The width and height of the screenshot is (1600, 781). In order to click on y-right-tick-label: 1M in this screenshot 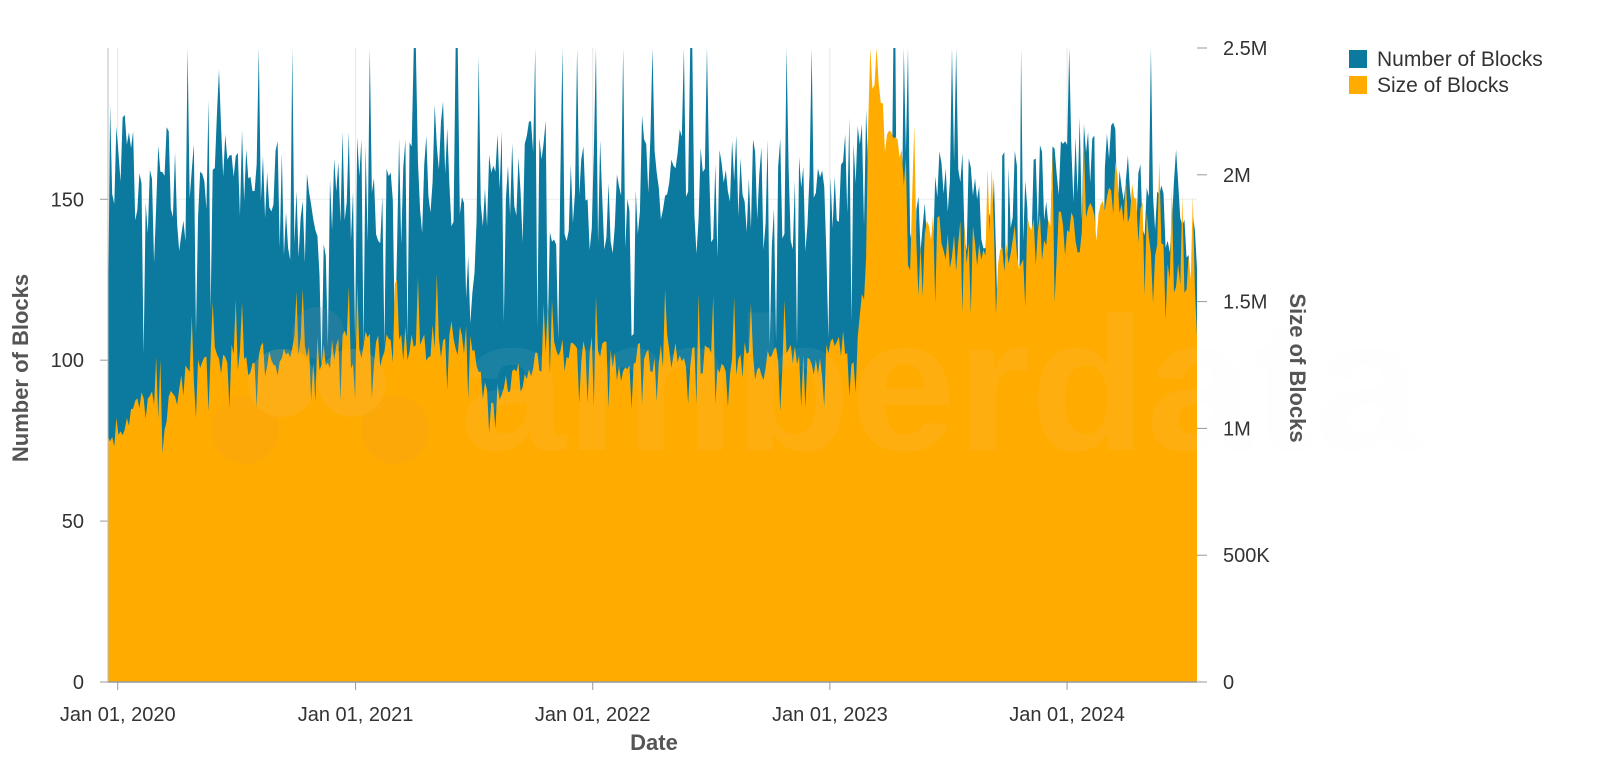, I will do `click(1237, 429)`.